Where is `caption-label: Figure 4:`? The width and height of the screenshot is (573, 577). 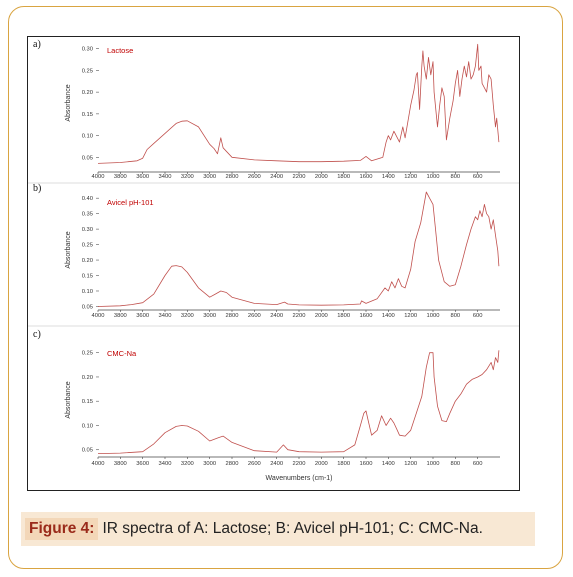
caption-label: Figure 4: is located at coordinates (62, 529).